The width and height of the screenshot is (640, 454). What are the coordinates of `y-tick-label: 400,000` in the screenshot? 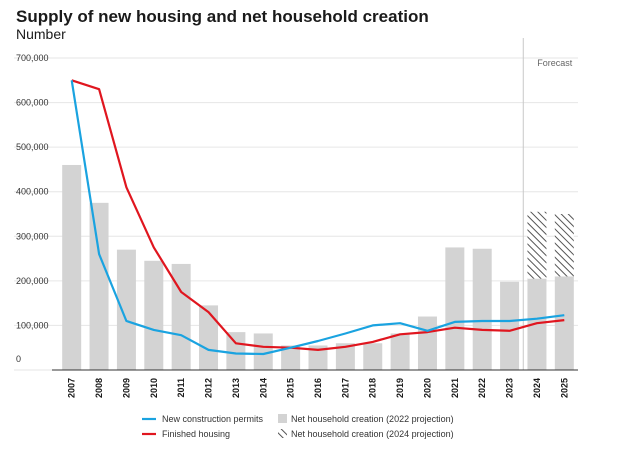 It's located at (32, 192).